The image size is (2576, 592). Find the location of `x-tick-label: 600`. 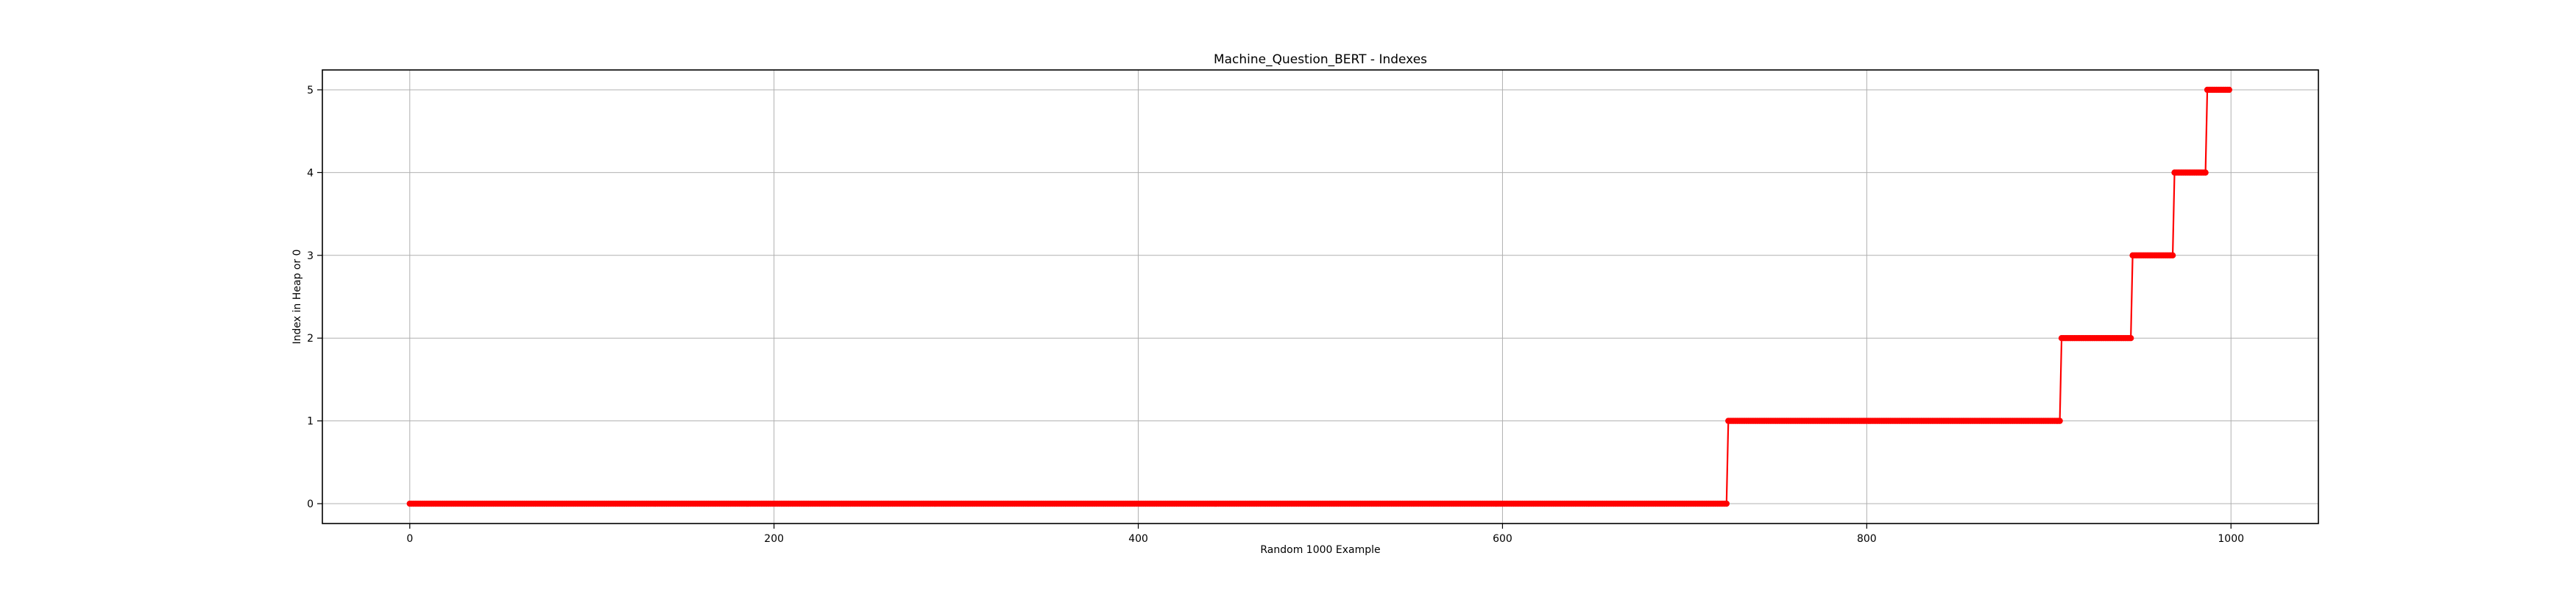

x-tick-label: 600 is located at coordinates (1502, 539).